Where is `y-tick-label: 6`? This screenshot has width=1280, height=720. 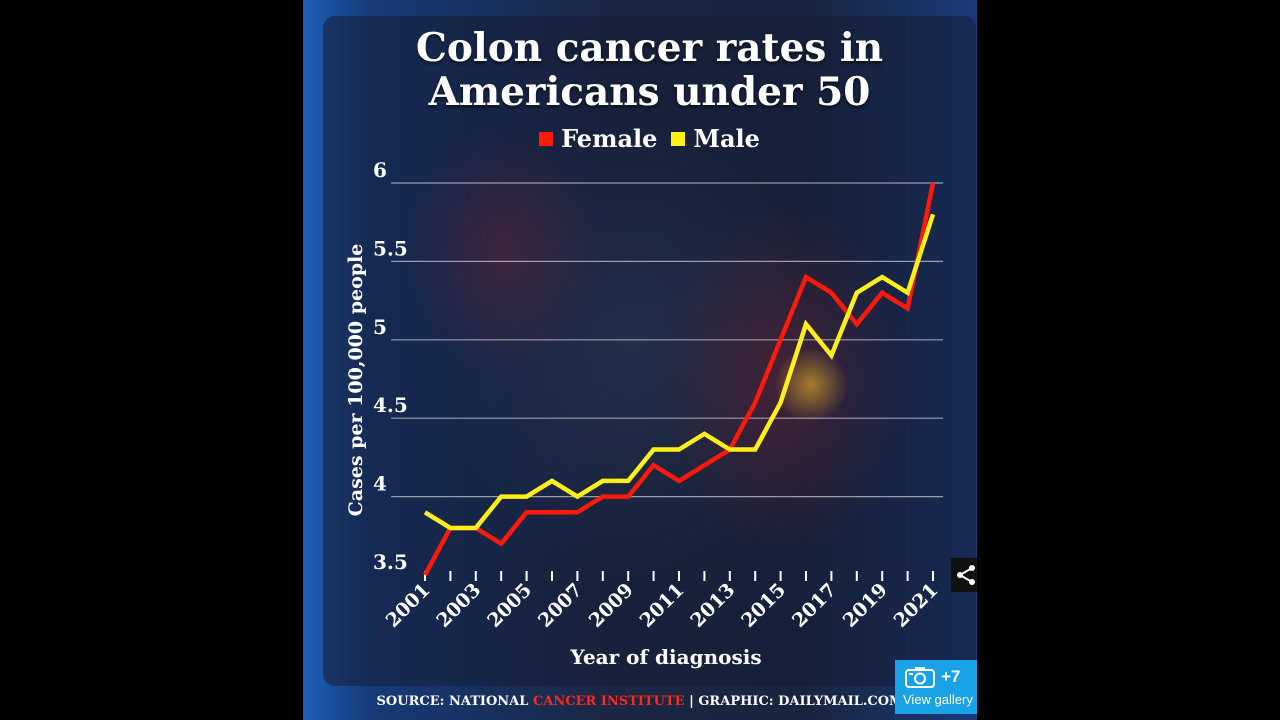 y-tick-label: 6 is located at coordinates (380, 170).